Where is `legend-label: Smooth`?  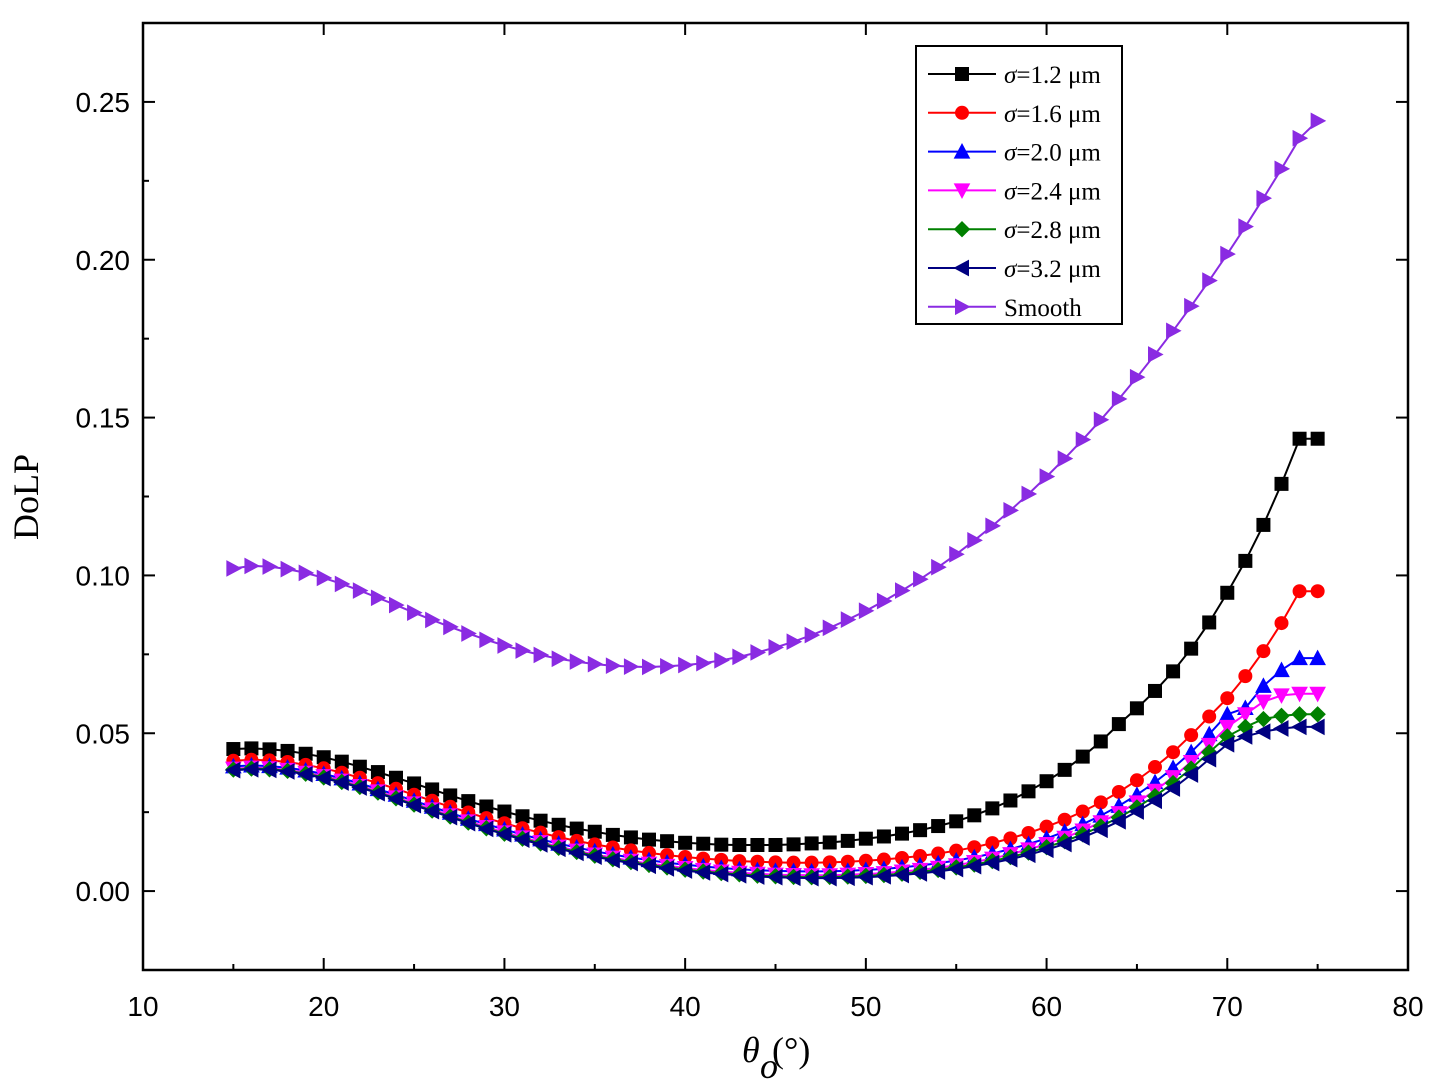 legend-label: Smooth is located at coordinates (1043, 308).